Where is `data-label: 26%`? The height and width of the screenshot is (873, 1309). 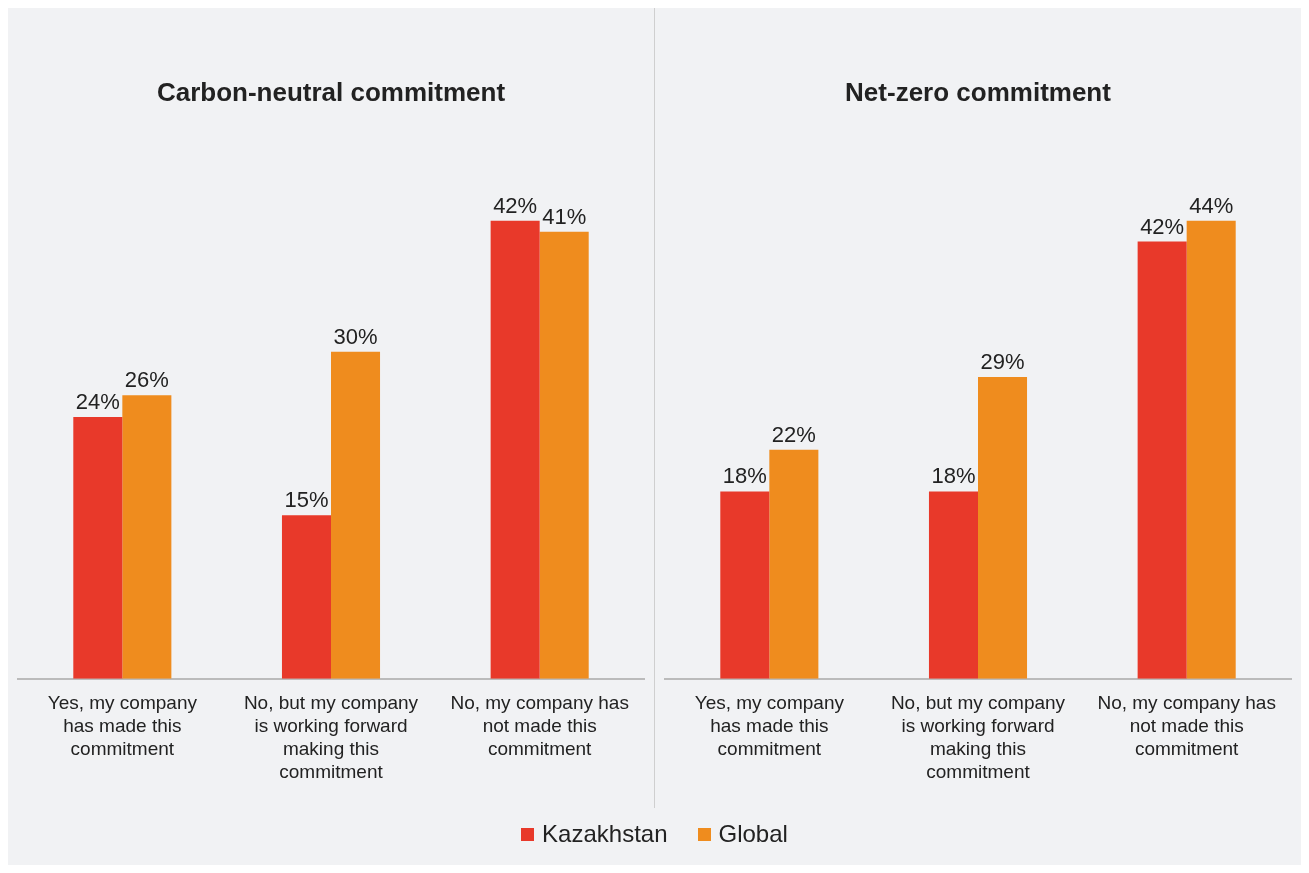
data-label: 26% is located at coordinates (146, 380).